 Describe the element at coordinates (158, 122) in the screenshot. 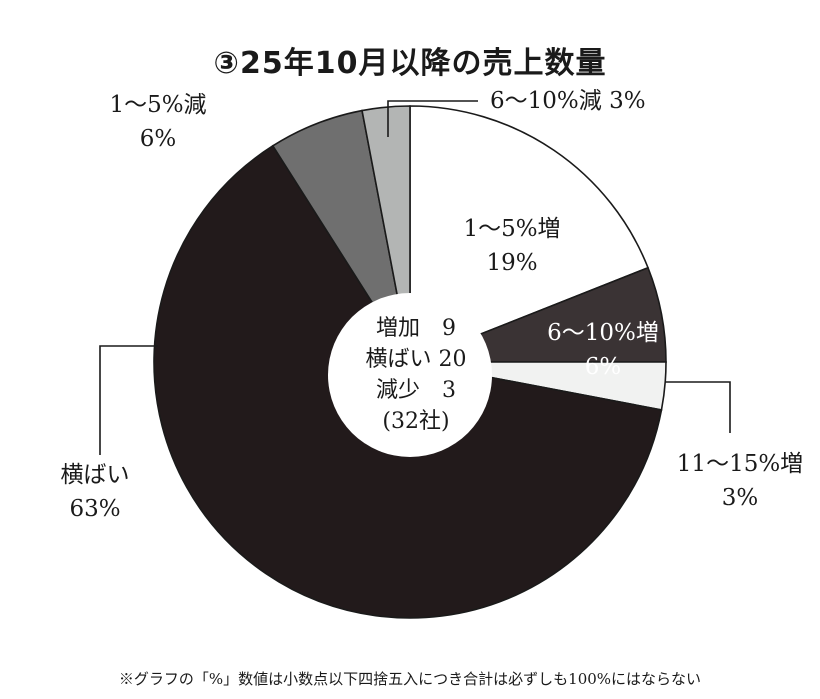

I see `slice-label-decrease-1-5: 1～5%減 6%` at that location.